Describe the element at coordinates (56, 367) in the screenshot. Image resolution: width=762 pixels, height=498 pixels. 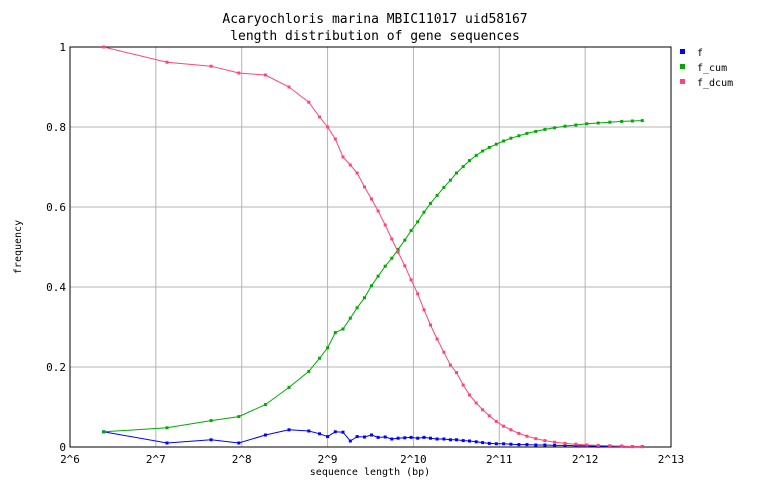
I see `y-tick-label: 0.2` at that location.